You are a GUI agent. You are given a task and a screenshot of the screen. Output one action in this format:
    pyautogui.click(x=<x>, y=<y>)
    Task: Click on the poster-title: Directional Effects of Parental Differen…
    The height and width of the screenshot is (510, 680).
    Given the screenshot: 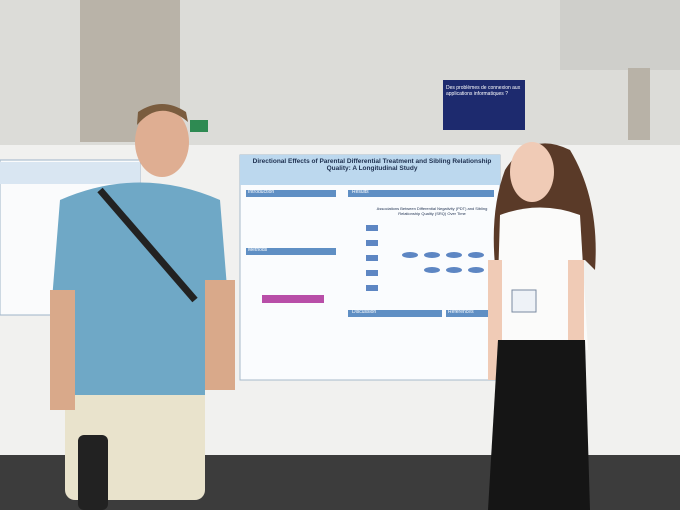 What is the action you would take?
    pyautogui.click(x=372, y=165)
    